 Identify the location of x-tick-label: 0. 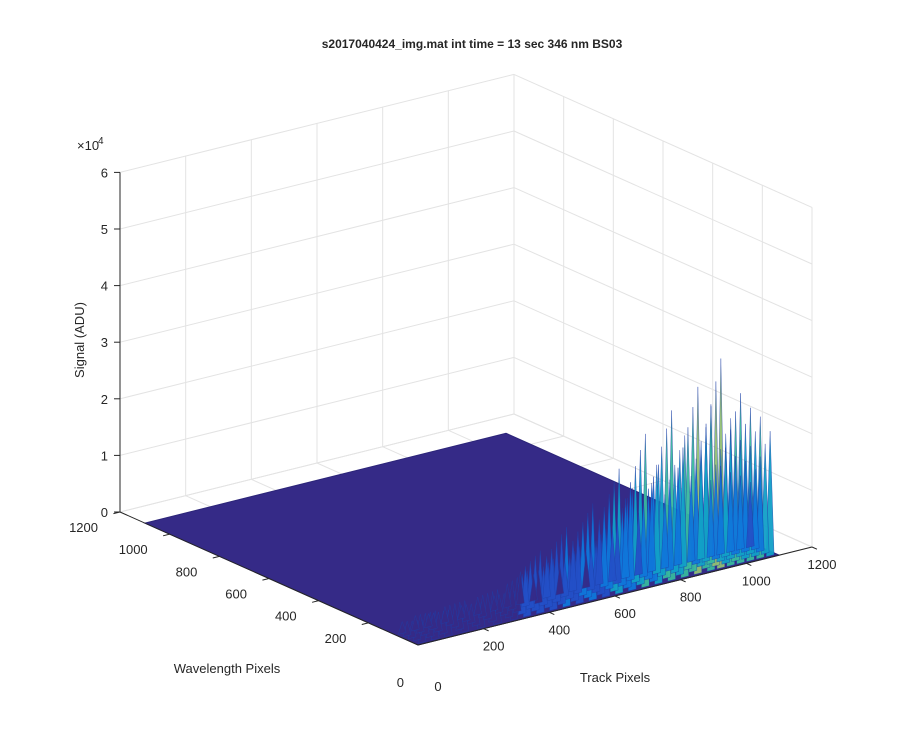
(437, 686).